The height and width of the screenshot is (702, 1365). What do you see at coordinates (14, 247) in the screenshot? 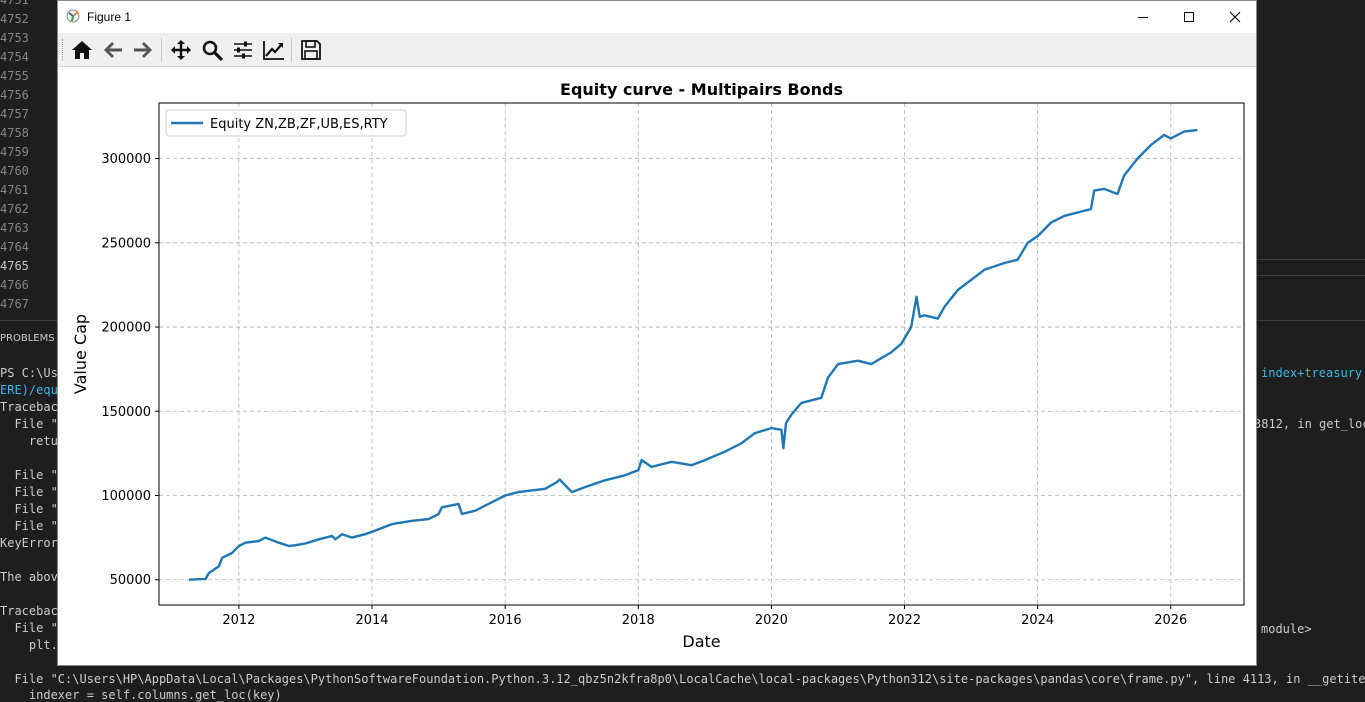
I see `line-number: 4764` at bounding box center [14, 247].